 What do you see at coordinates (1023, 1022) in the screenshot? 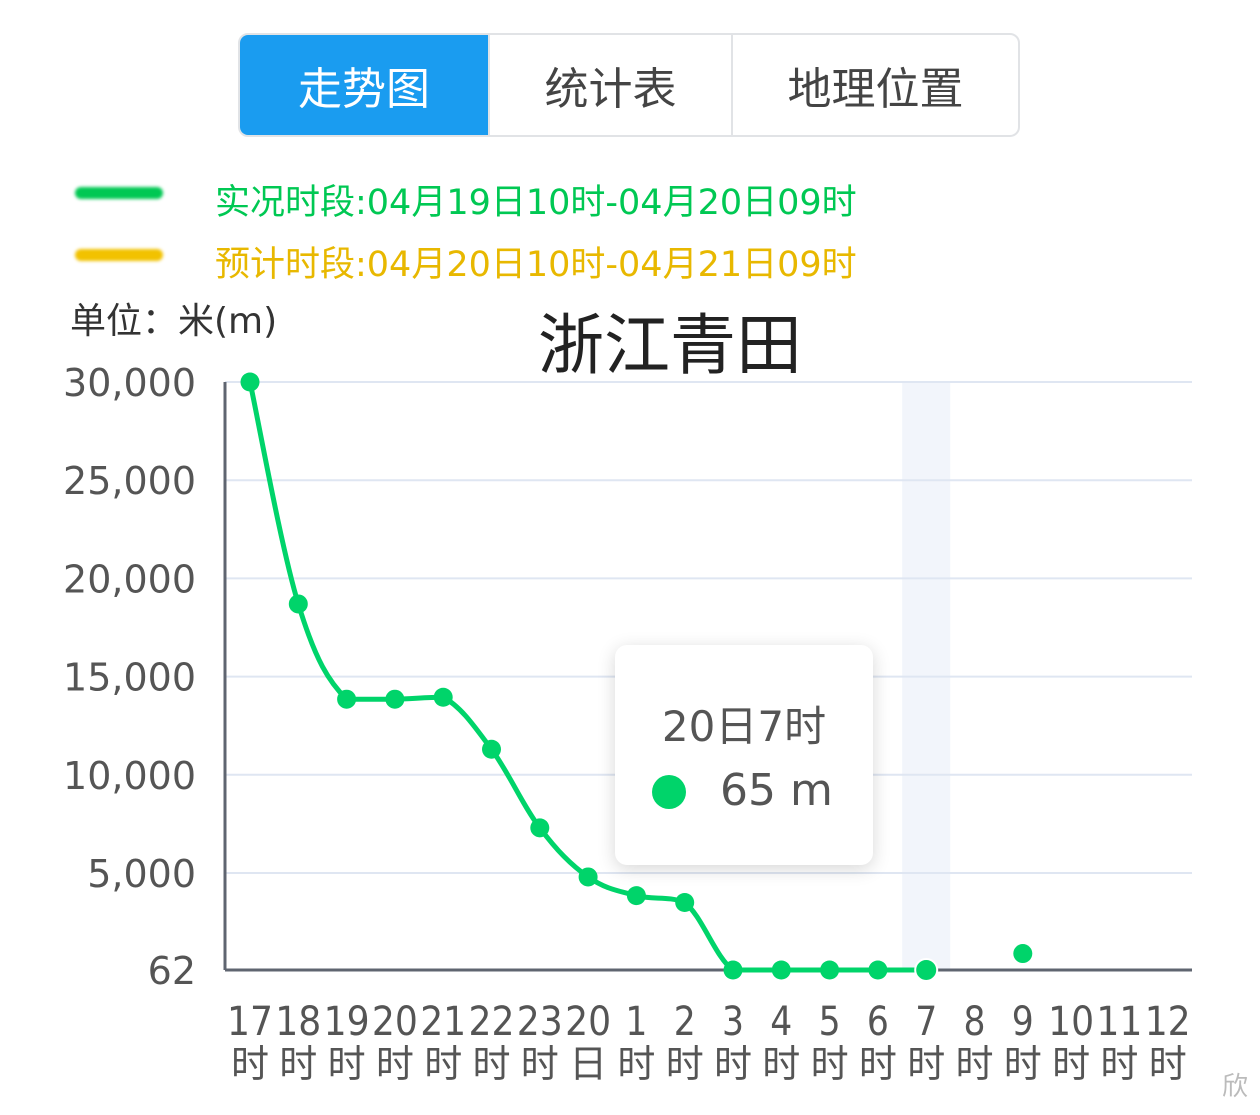
I see `x-tick-label: 9` at bounding box center [1023, 1022].